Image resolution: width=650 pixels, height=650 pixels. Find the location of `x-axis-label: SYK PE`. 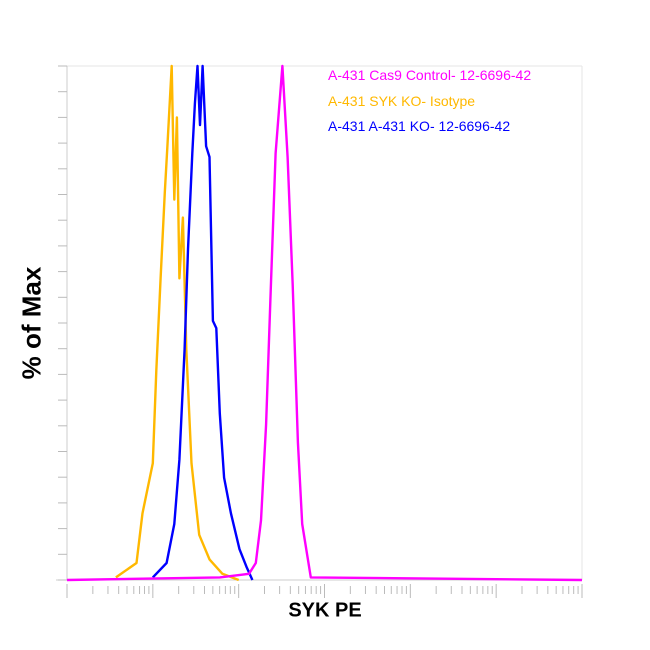

x-axis-label: SYK PE is located at coordinates (325, 610).